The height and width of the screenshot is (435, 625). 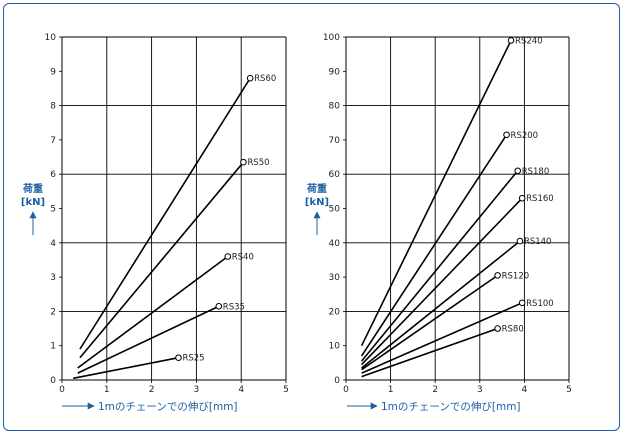 What do you see at coordinates (331, 38) in the screenshot?
I see `chart-right-ytick-label: 100` at bounding box center [331, 38].